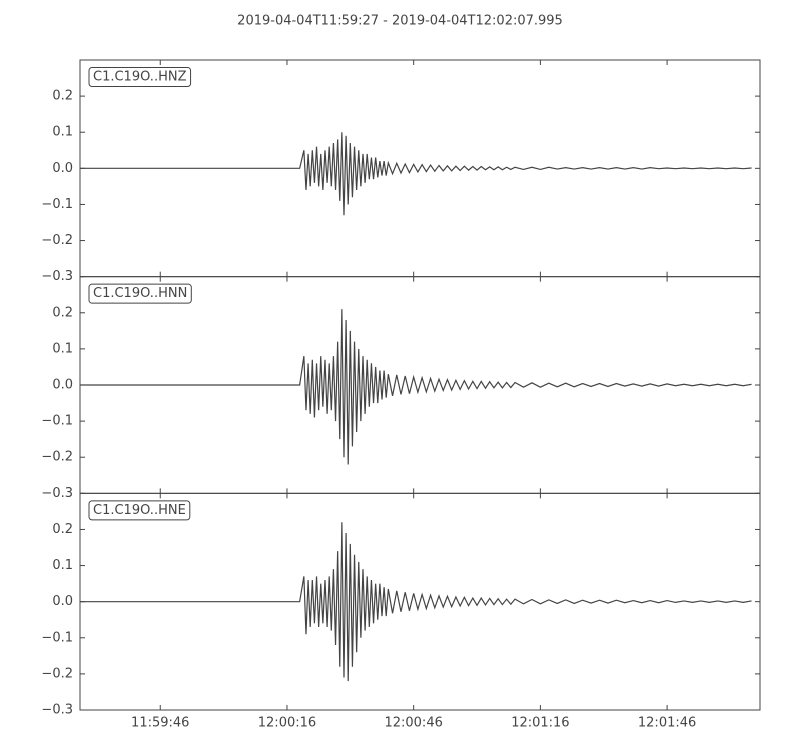  I want to click on x-tick-label: 12:00:46, so click(413, 723).